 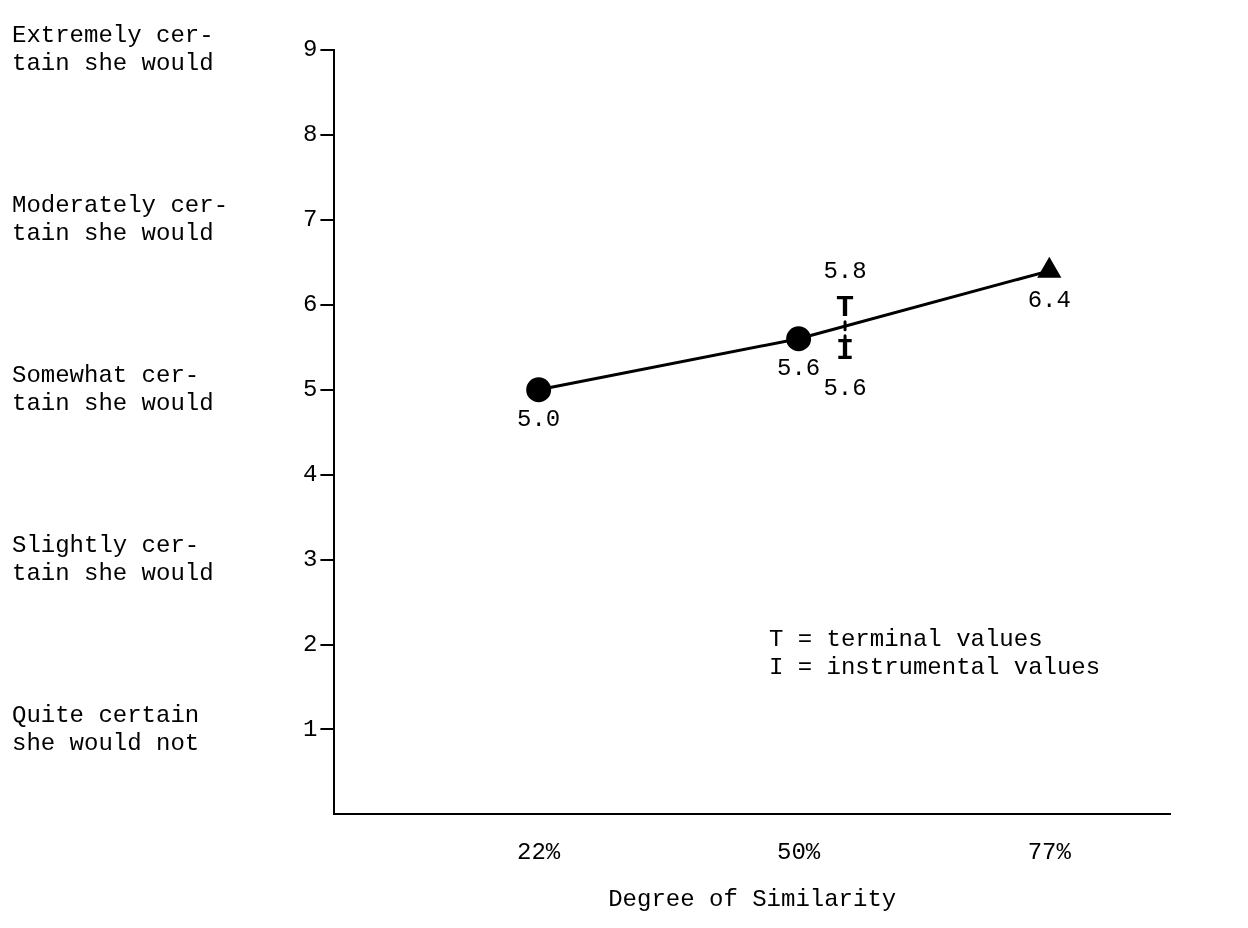 What do you see at coordinates (310, 475) in the screenshot?
I see `y-tick-label: 4` at bounding box center [310, 475].